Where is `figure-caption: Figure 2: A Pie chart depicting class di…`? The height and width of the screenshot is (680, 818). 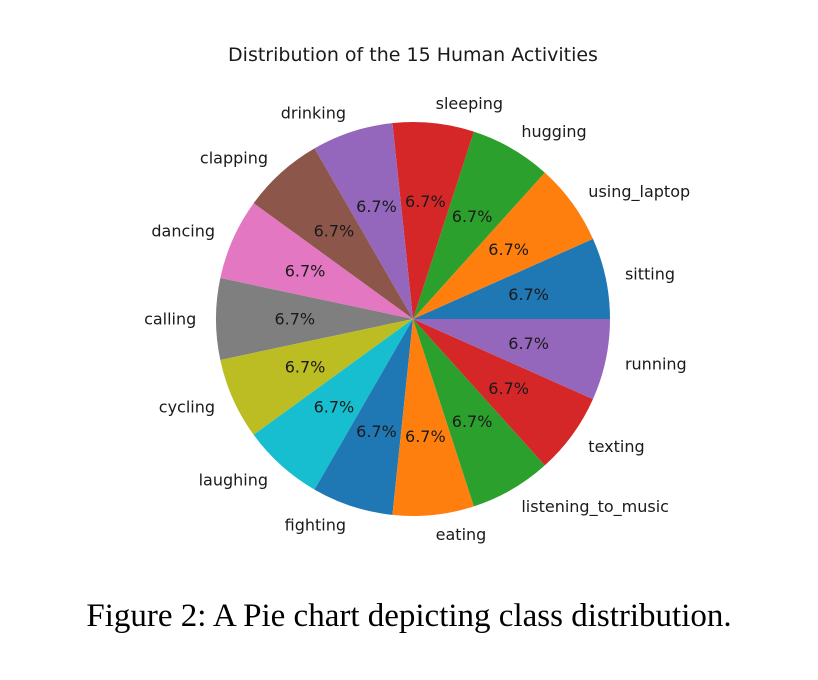
figure-caption: Figure 2: A Pie chart depicting class di… is located at coordinates (409, 616).